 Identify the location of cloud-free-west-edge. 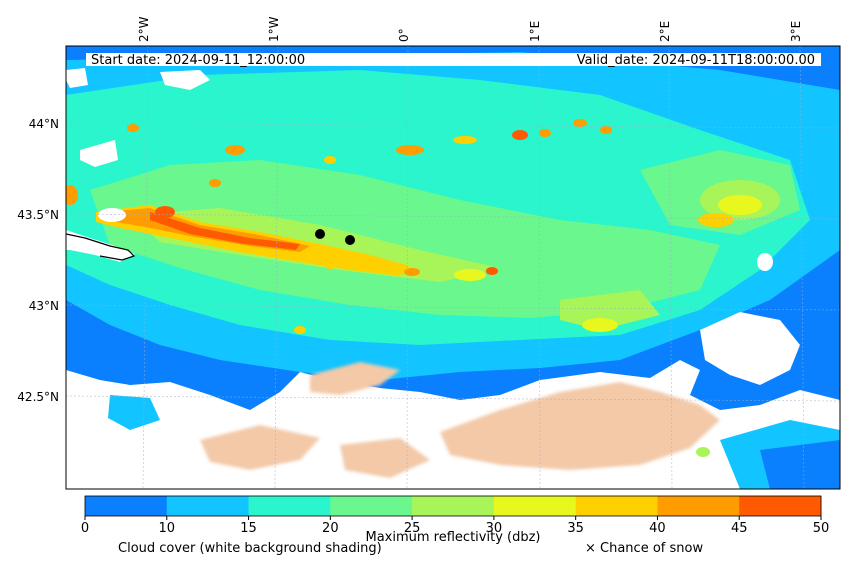
(77, 78).